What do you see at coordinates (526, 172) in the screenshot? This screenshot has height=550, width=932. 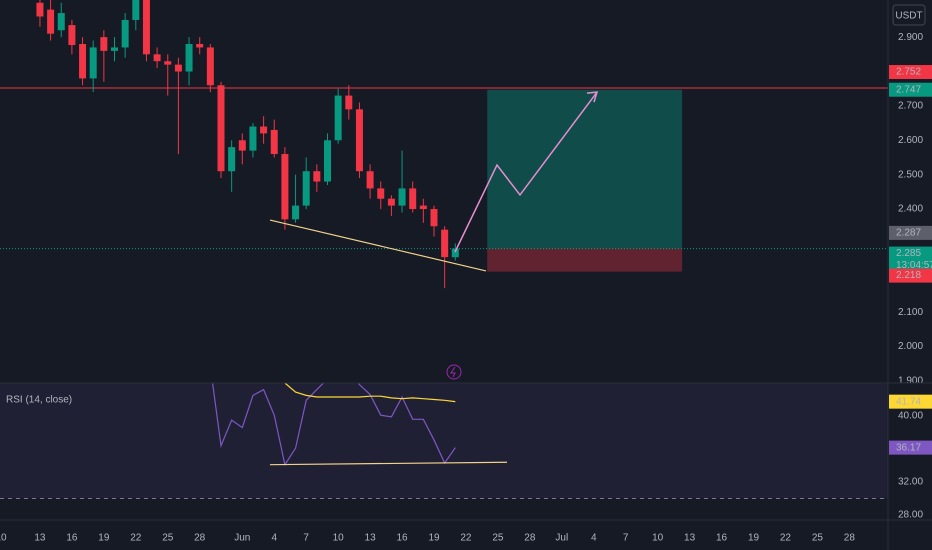 I see `projection-arrow` at bounding box center [526, 172].